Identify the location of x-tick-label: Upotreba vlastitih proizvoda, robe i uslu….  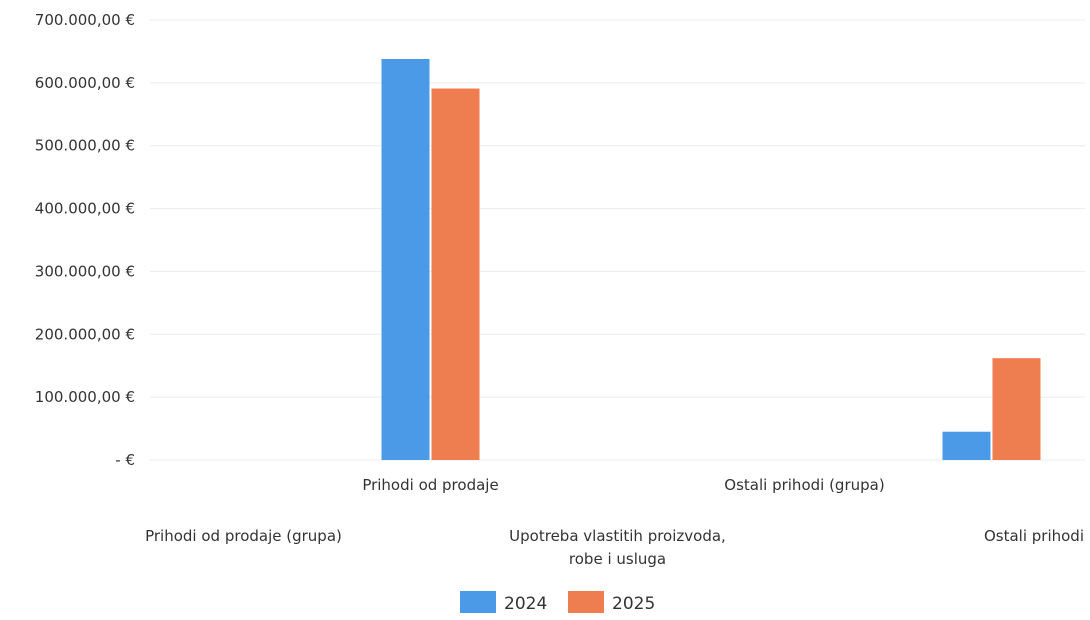
(617, 547).